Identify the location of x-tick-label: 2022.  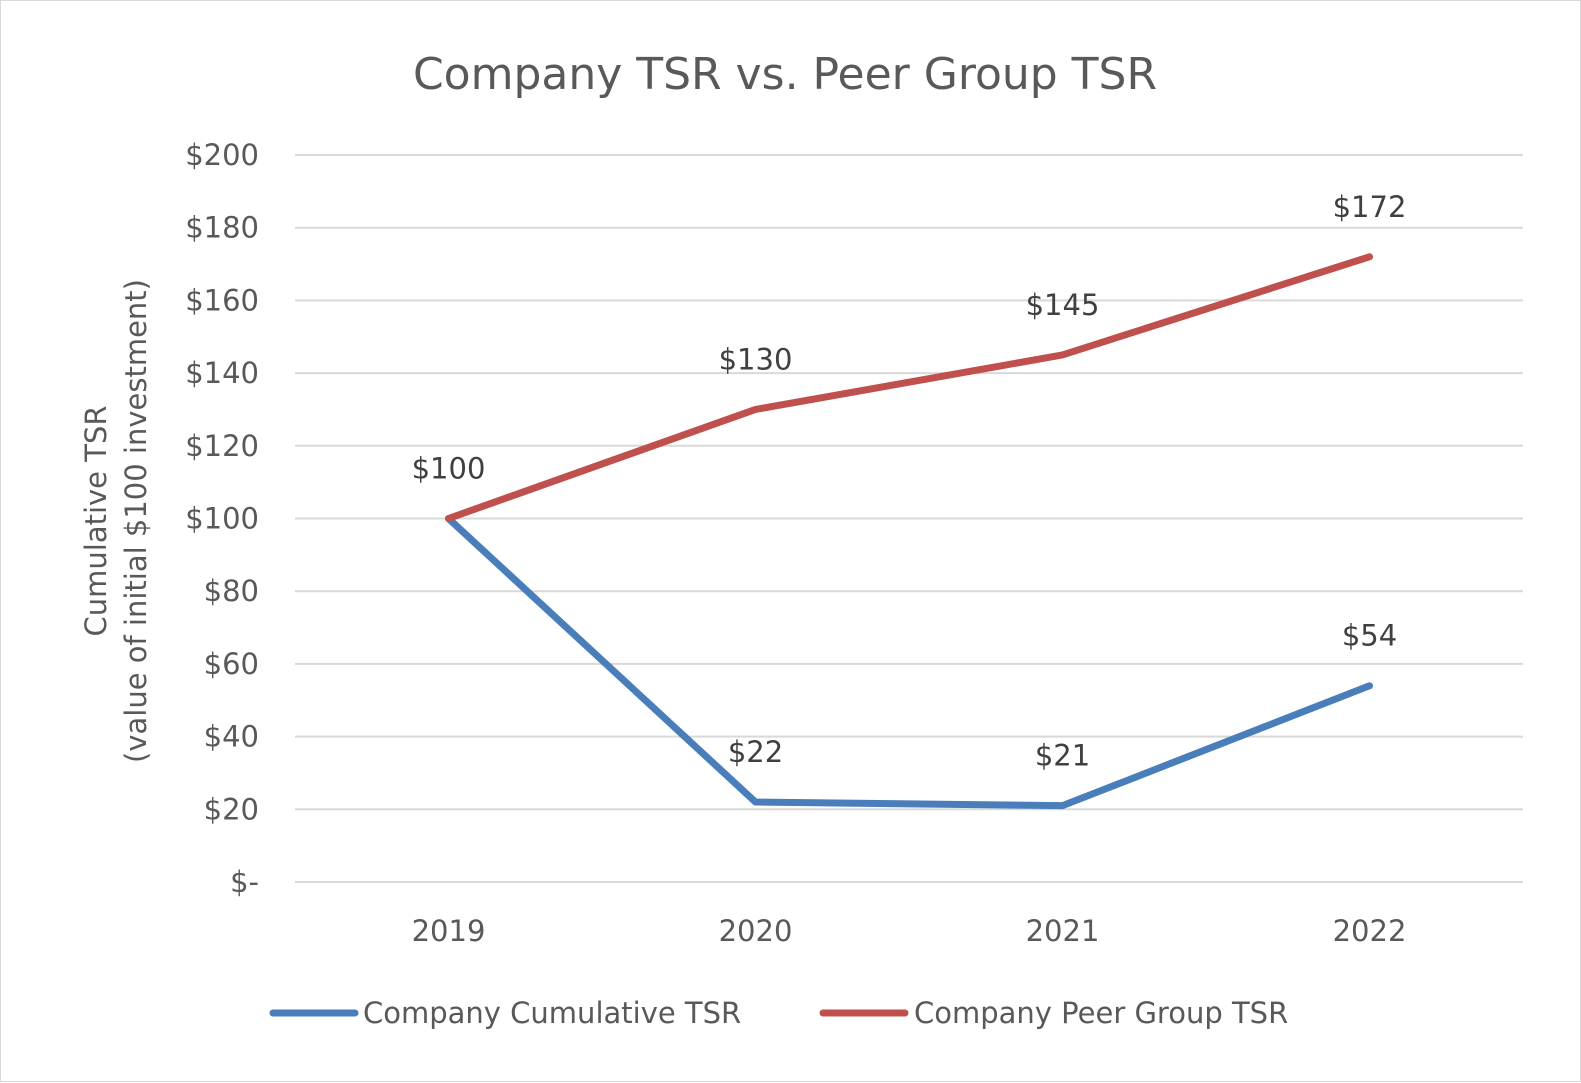
(1370, 931).